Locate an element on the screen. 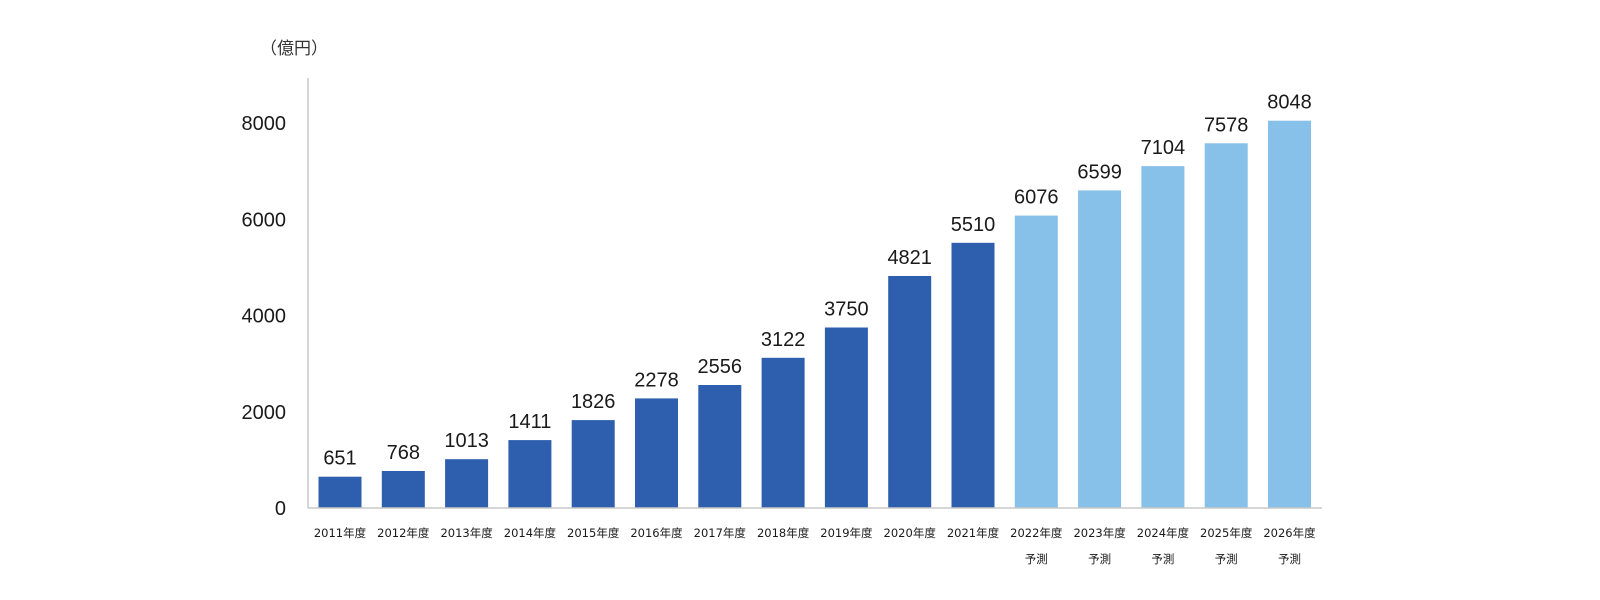 The width and height of the screenshot is (1600, 600). bar-value-label: 1411 is located at coordinates (529, 422).